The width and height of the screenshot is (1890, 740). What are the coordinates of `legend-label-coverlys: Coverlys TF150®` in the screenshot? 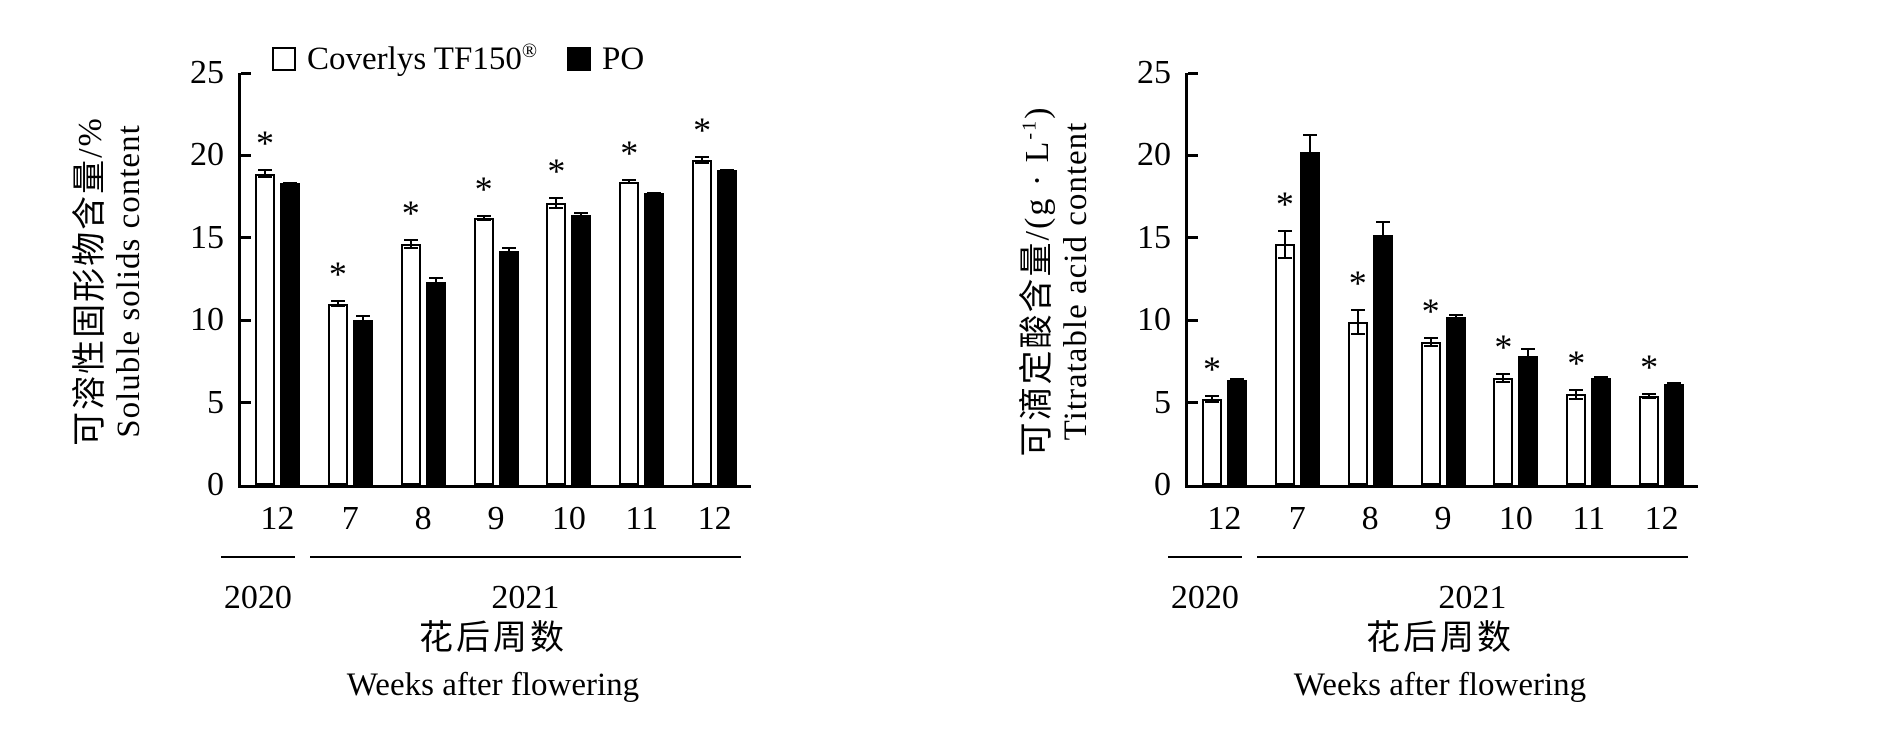 It's located at (422, 58).